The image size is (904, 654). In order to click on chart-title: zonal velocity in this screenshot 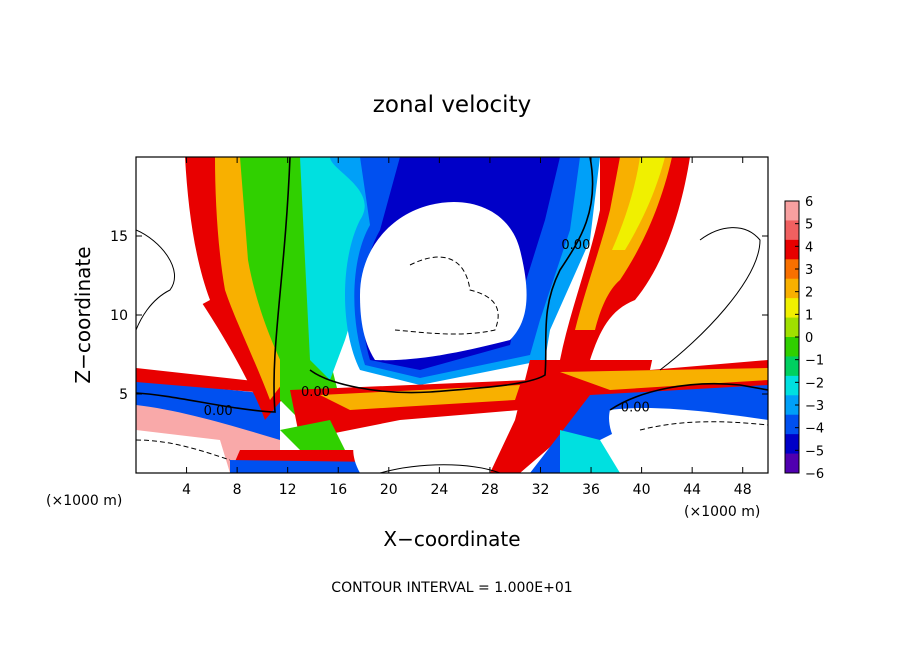, I will do `click(452, 105)`.